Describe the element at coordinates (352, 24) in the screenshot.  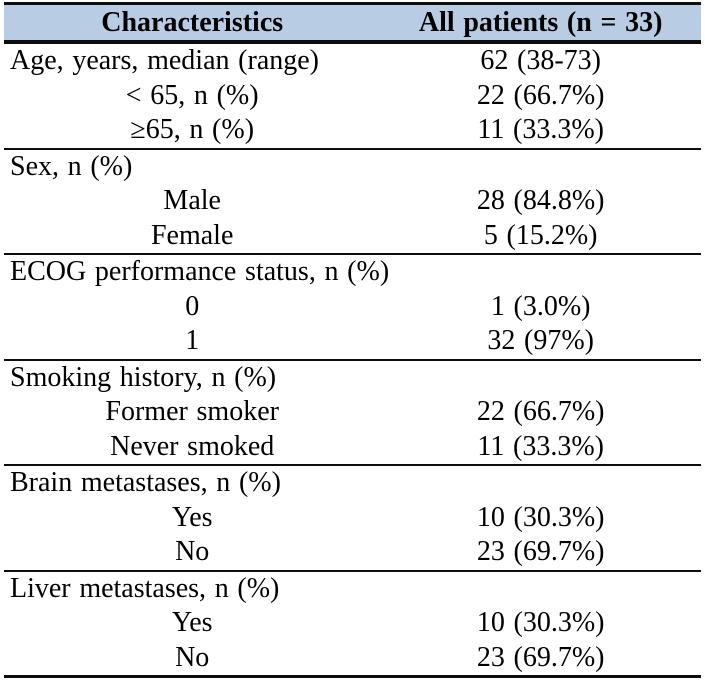
I see `table-header-row: Characteristics All patients (n = 33)` at that location.